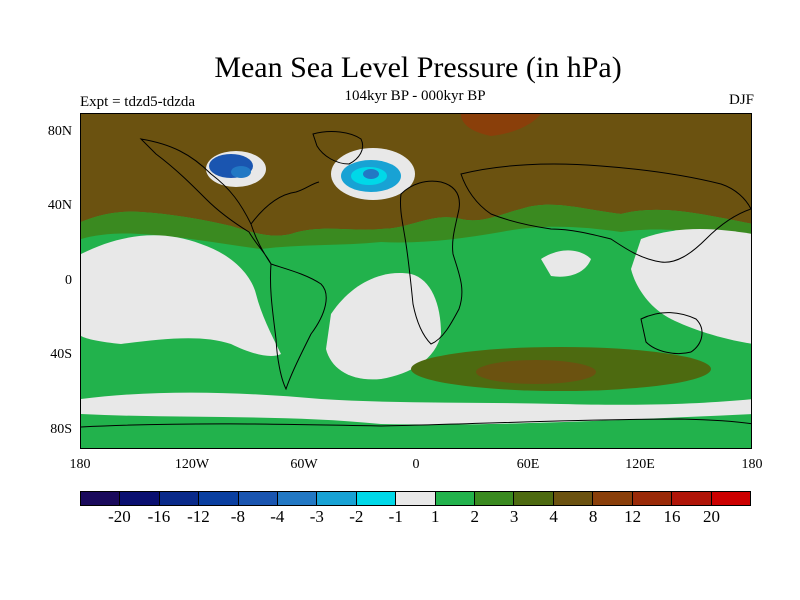 The width and height of the screenshot is (800, 600). What do you see at coordinates (61, 429) in the screenshot?
I see `y-tick-80s: 80S` at bounding box center [61, 429].